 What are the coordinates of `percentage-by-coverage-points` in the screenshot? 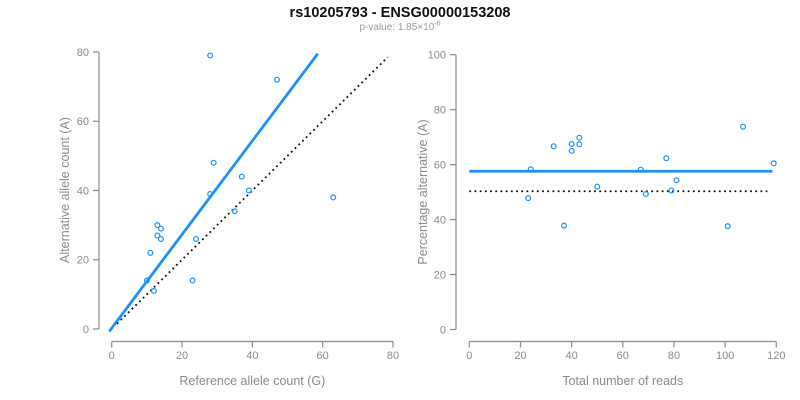 It's located at (651, 176).